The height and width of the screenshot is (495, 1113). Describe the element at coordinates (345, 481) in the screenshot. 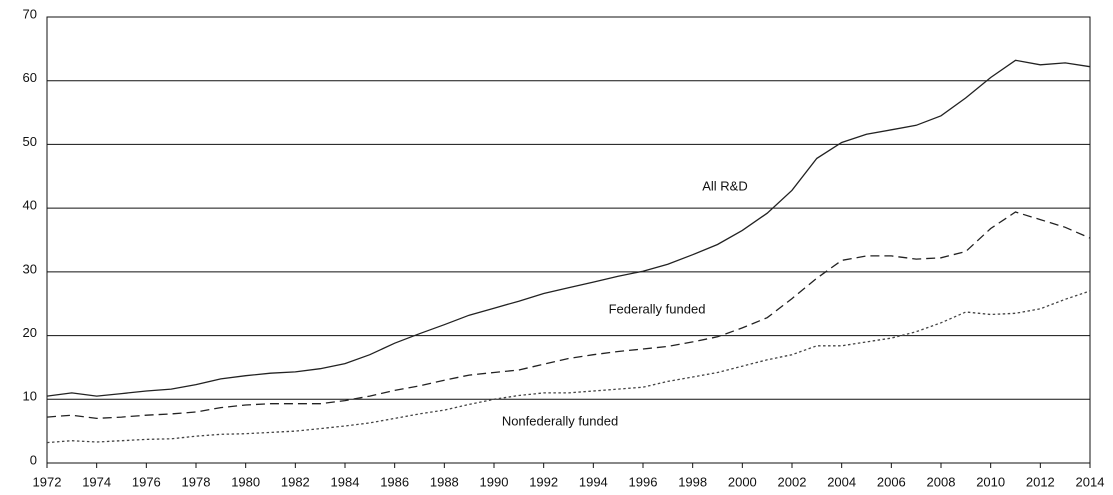

I see `x-tick-label: 1984` at that location.